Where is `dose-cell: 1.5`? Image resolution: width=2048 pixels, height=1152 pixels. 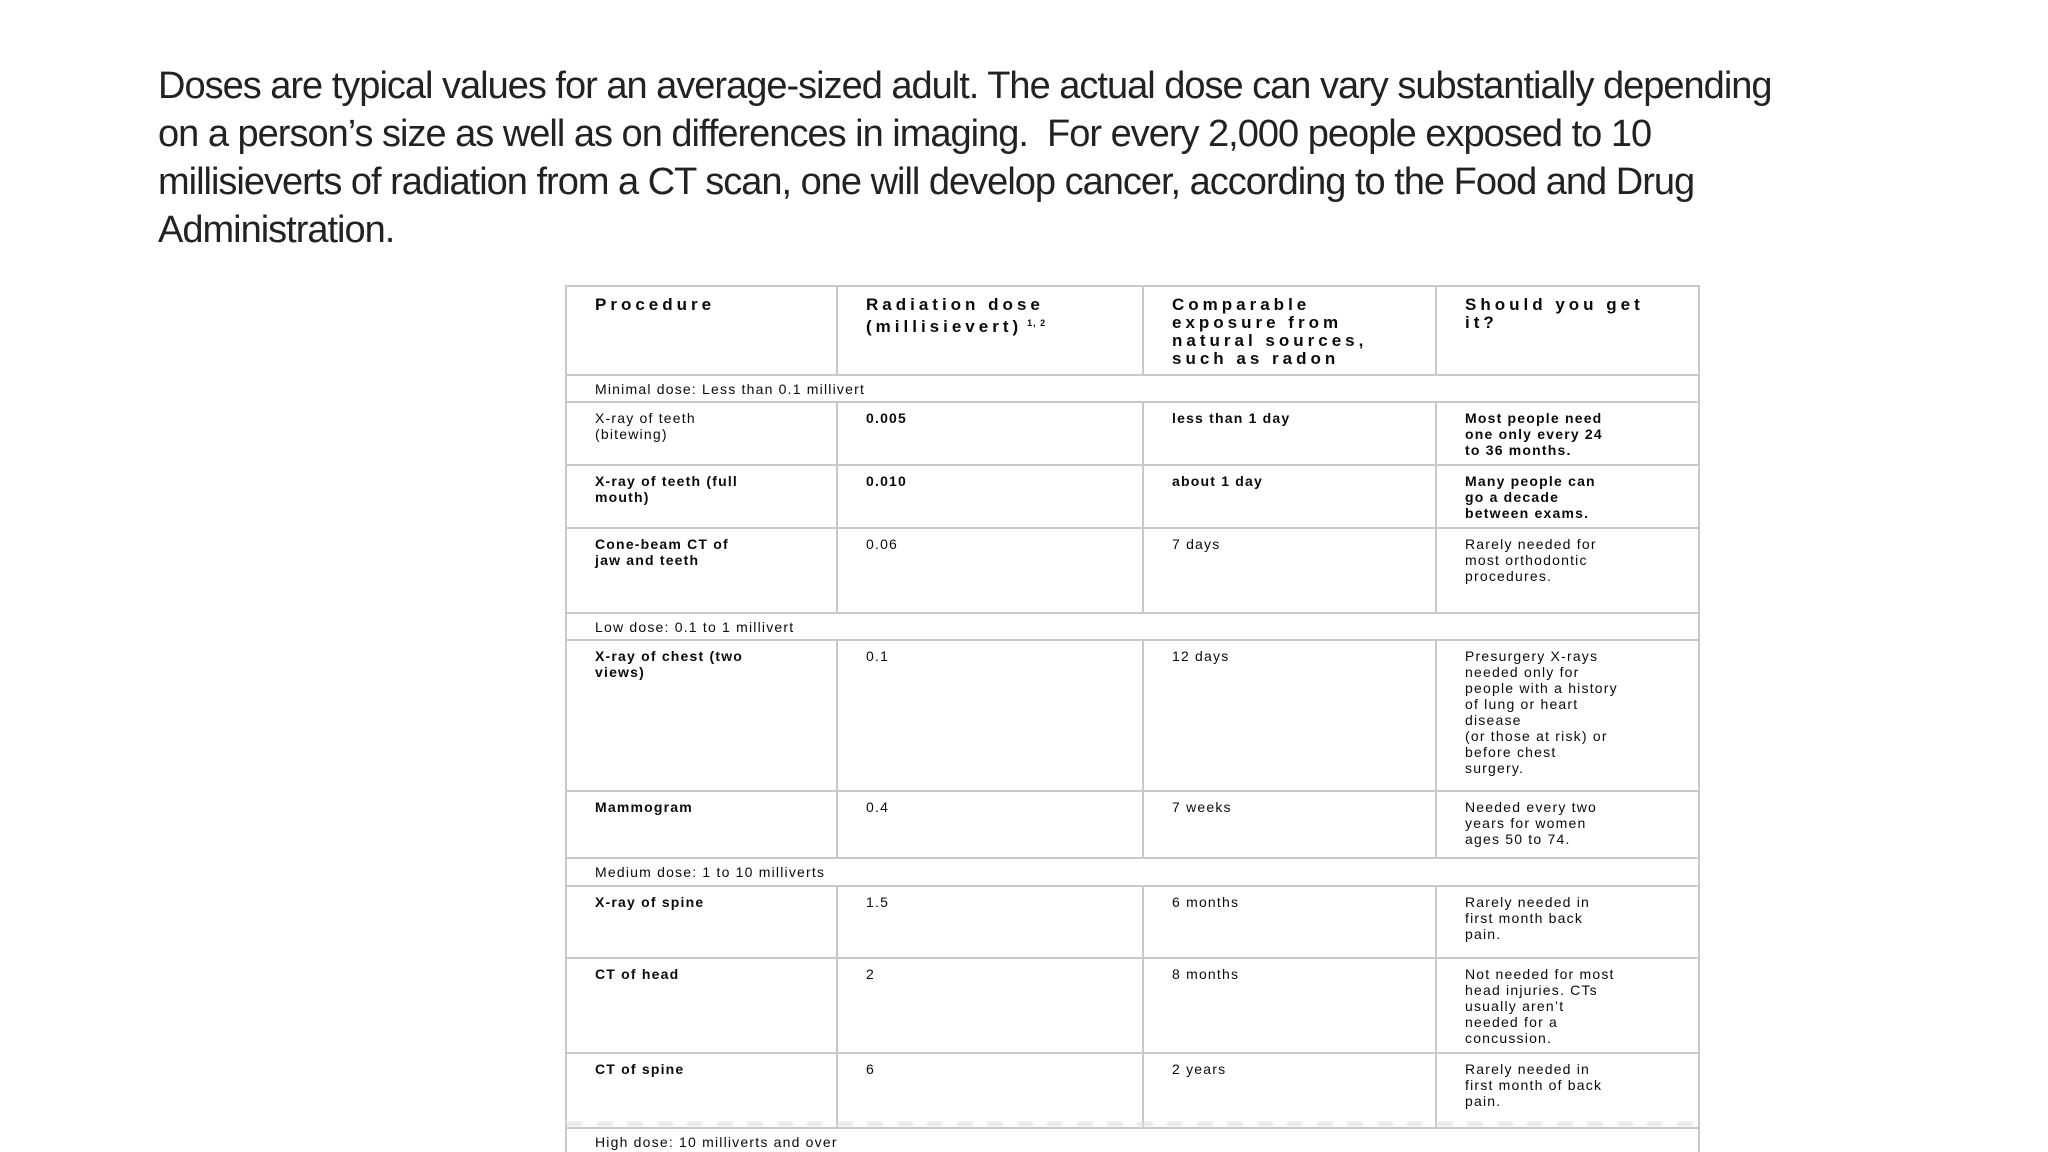
dose-cell: 1.5 is located at coordinates (990, 922).